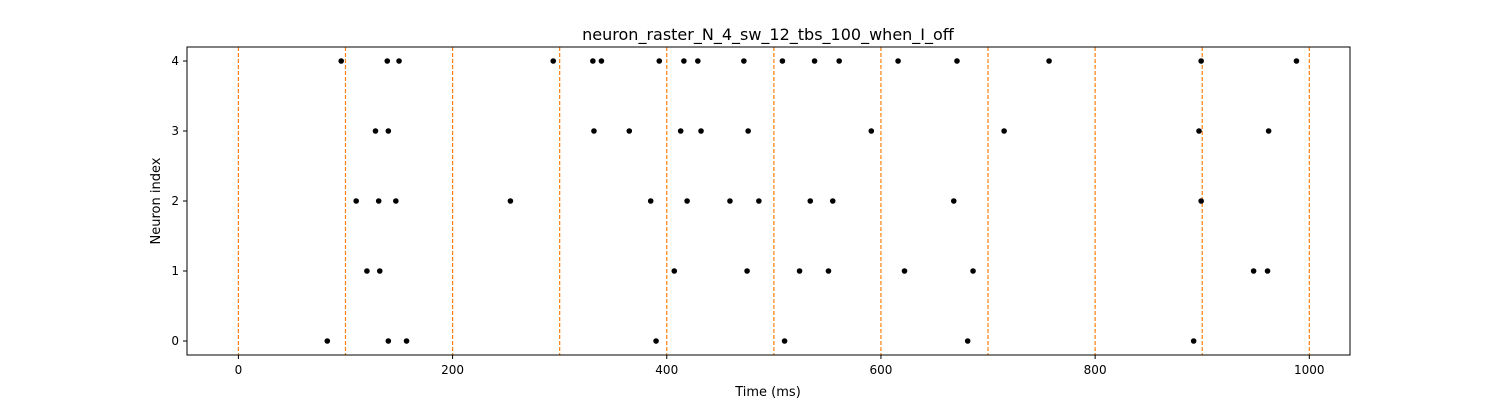  Describe the element at coordinates (767, 392) in the screenshot. I see `x-axis-label: Time (ms)` at that location.